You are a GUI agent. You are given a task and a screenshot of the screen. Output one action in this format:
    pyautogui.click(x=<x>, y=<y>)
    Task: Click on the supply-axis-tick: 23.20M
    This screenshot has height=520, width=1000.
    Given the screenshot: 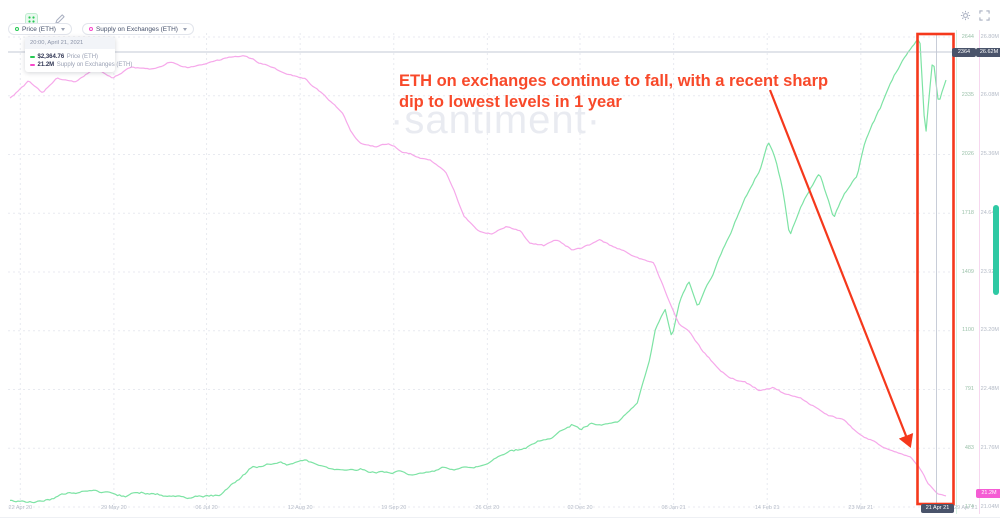 What is the action you would take?
    pyautogui.click(x=989, y=330)
    